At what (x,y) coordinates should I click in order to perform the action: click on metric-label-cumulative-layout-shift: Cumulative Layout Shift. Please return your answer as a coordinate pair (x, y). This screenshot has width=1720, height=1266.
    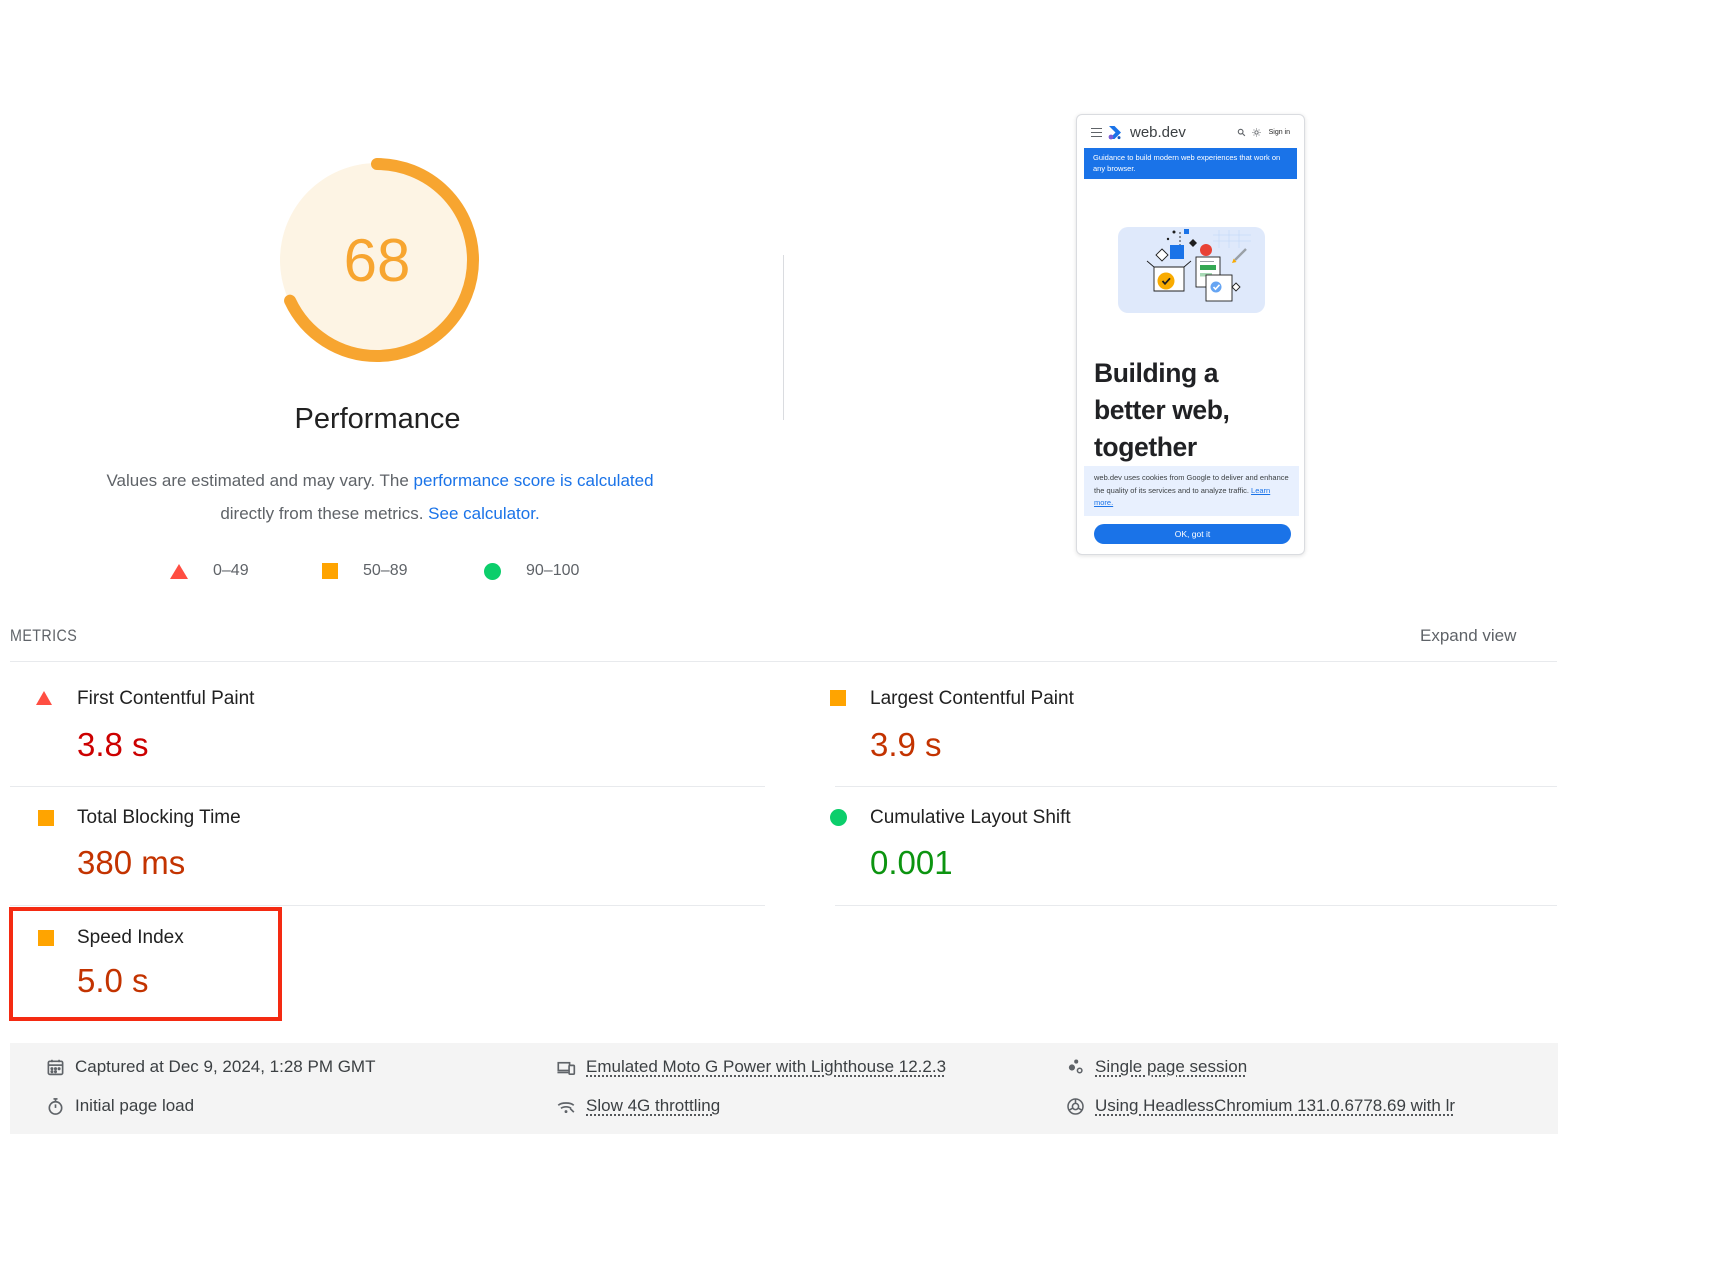
    Looking at the image, I should click on (970, 817).